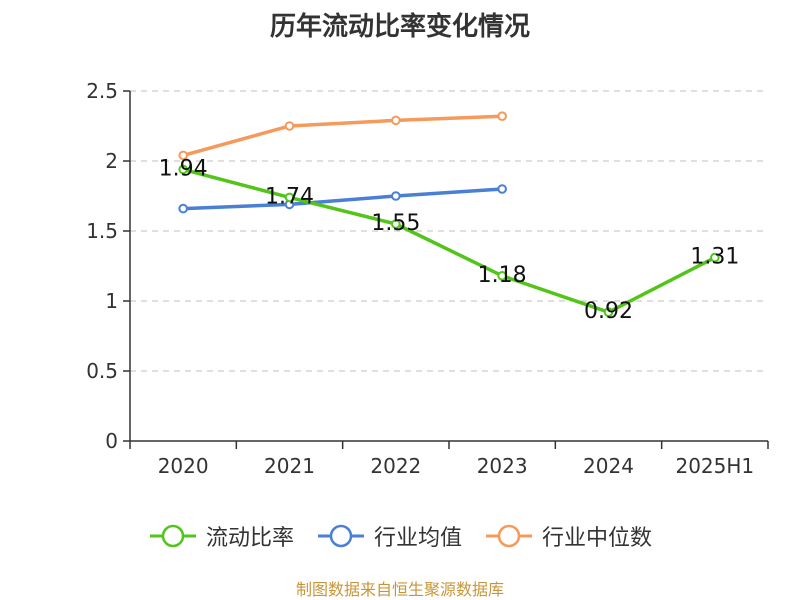 The image size is (800, 600). I want to click on x-tick-label: 2021, so click(289, 466).